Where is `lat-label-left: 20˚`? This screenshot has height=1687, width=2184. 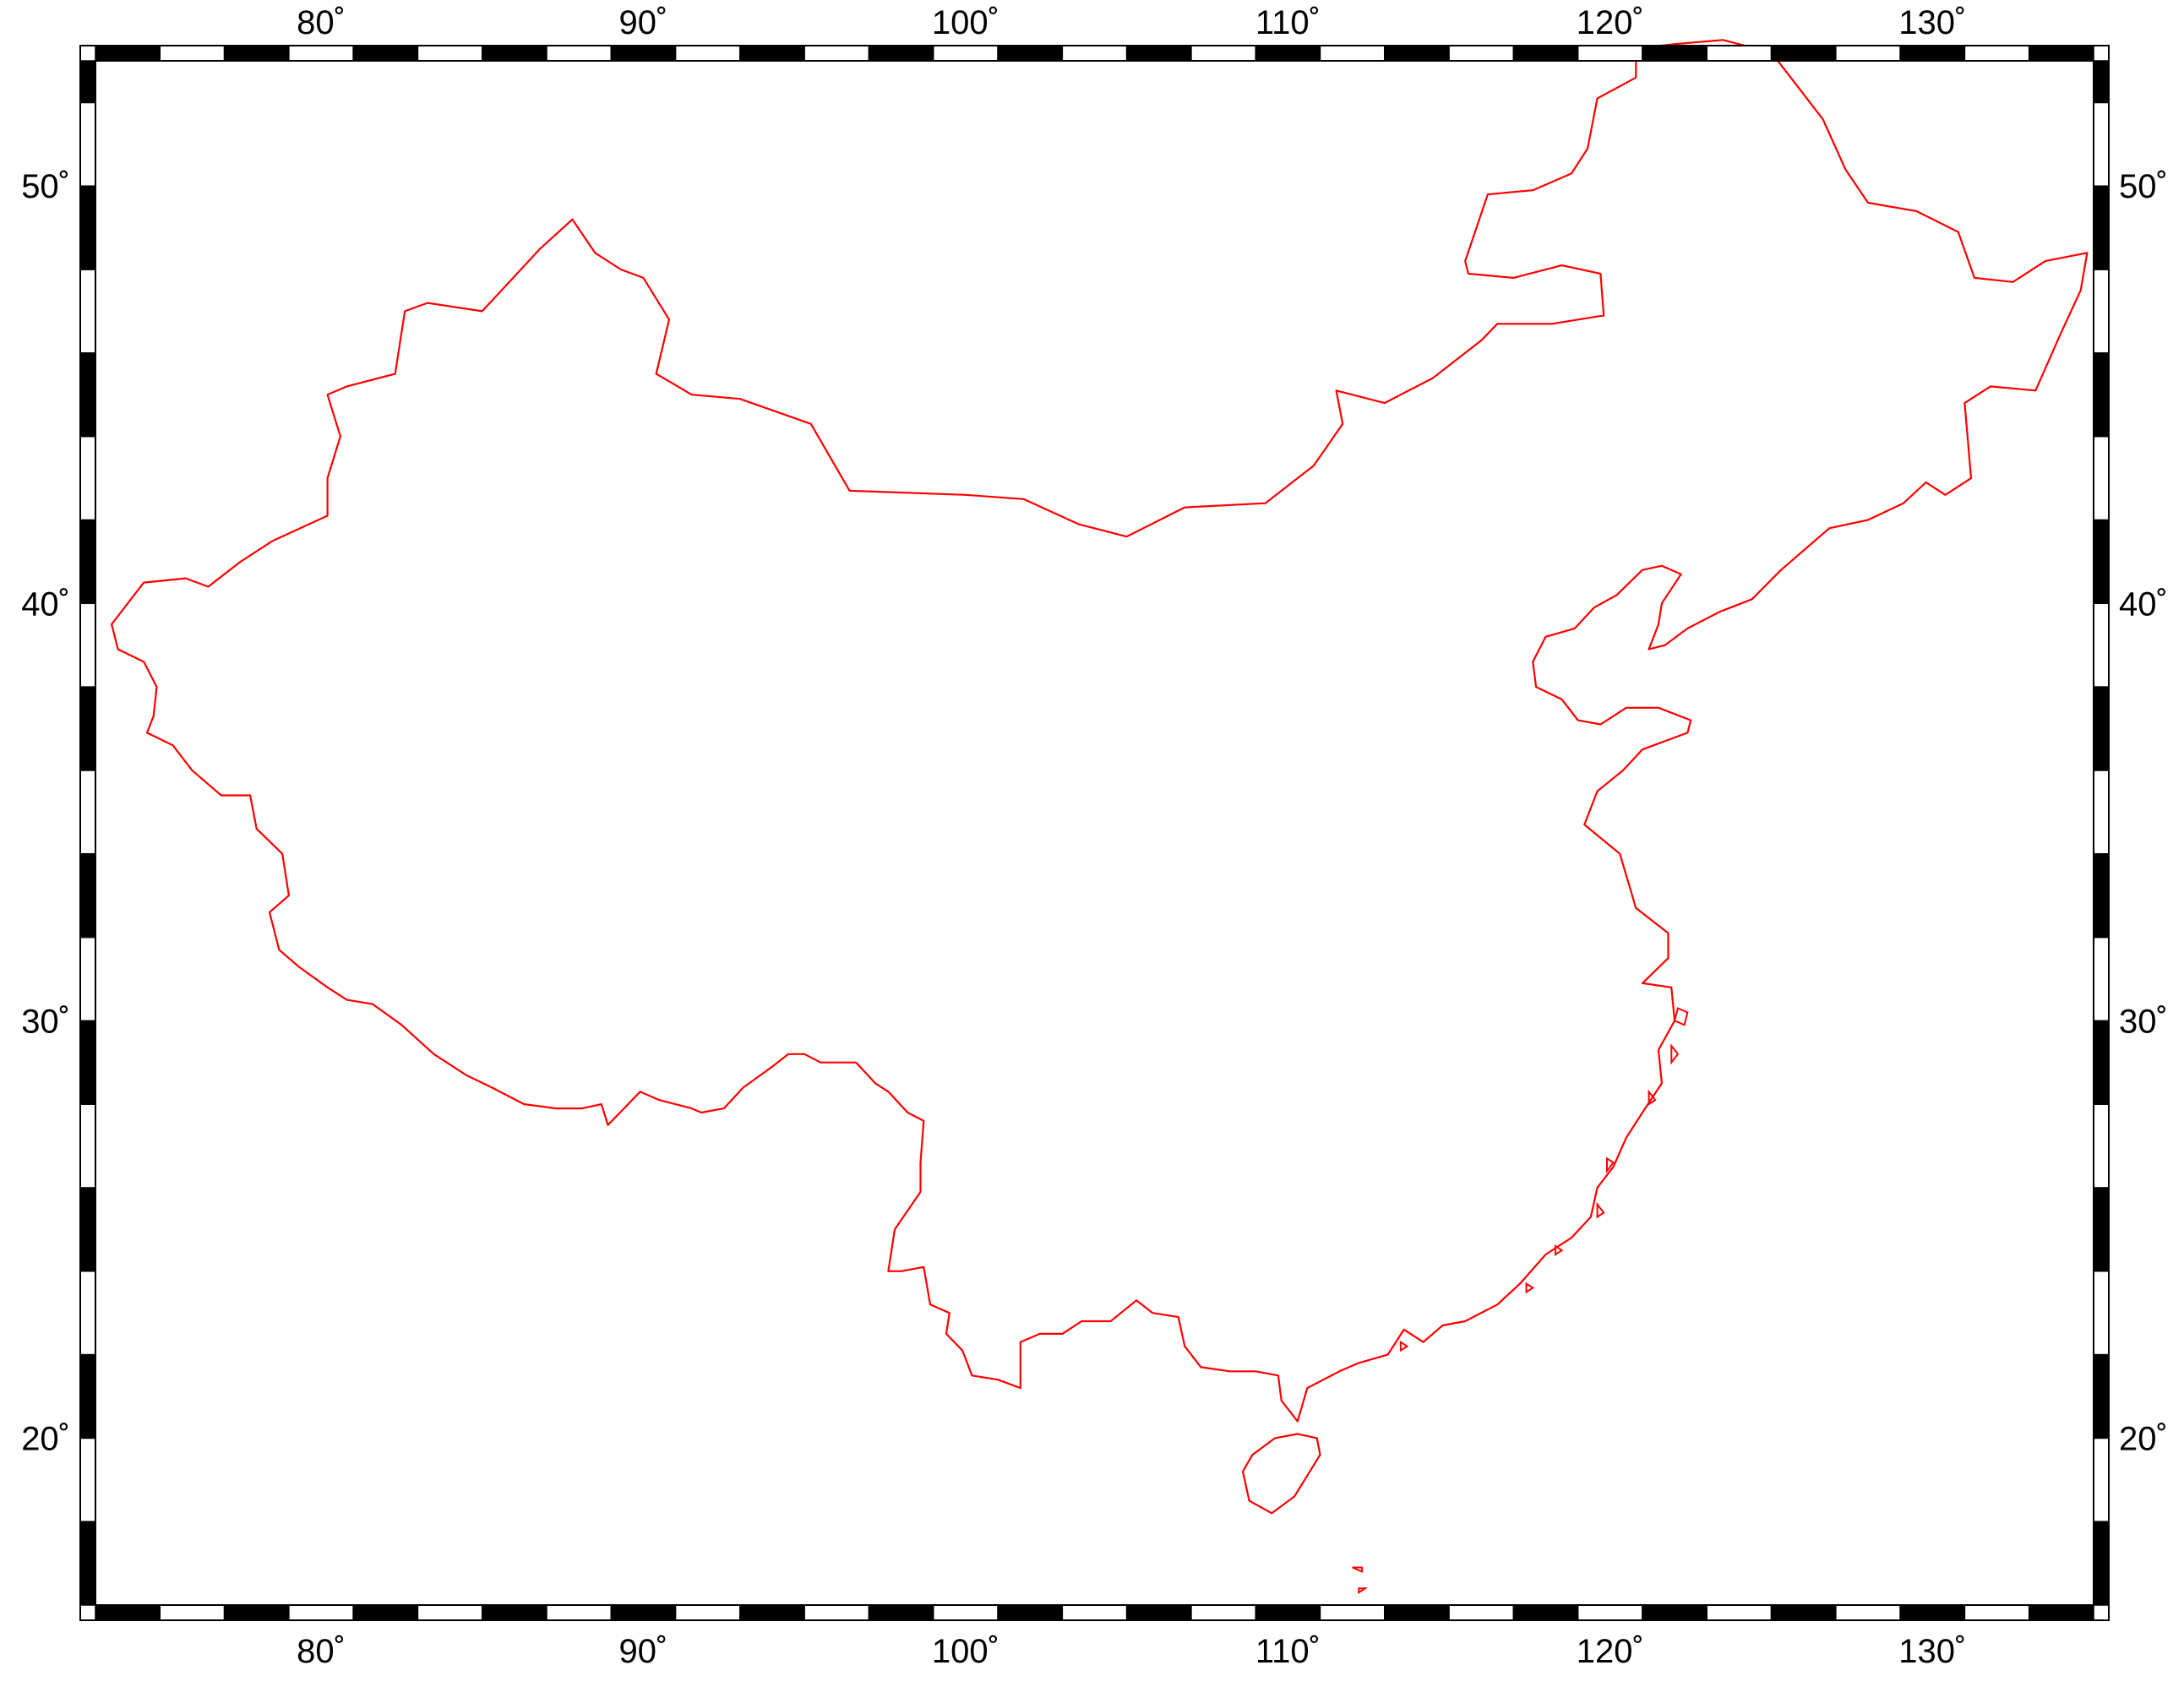
lat-label-left: 20˚ is located at coordinates (45, 1438).